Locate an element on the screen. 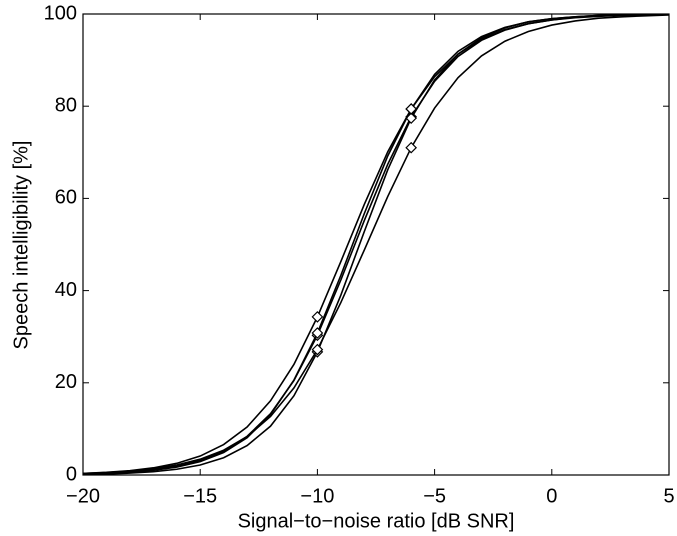 The width and height of the screenshot is (677, 536). x-tick-label: 5 is located at coordinates (668, 496).